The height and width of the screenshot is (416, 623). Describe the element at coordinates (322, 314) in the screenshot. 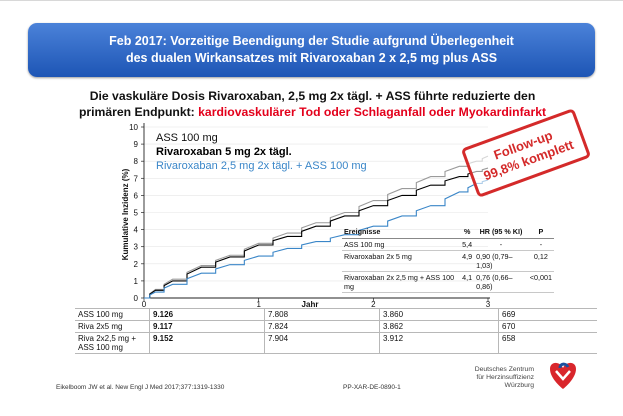

I see `at-risk-value: 7.808` at that location.